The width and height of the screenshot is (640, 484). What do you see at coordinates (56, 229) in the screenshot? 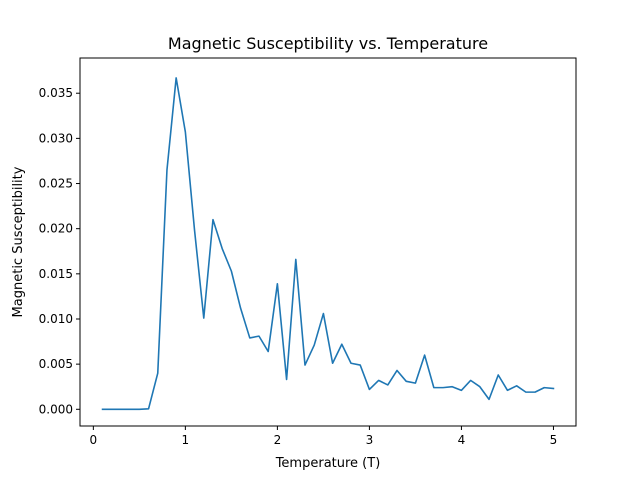
I see `y-tick-label: 0.020` at bounding box center [56, 229].